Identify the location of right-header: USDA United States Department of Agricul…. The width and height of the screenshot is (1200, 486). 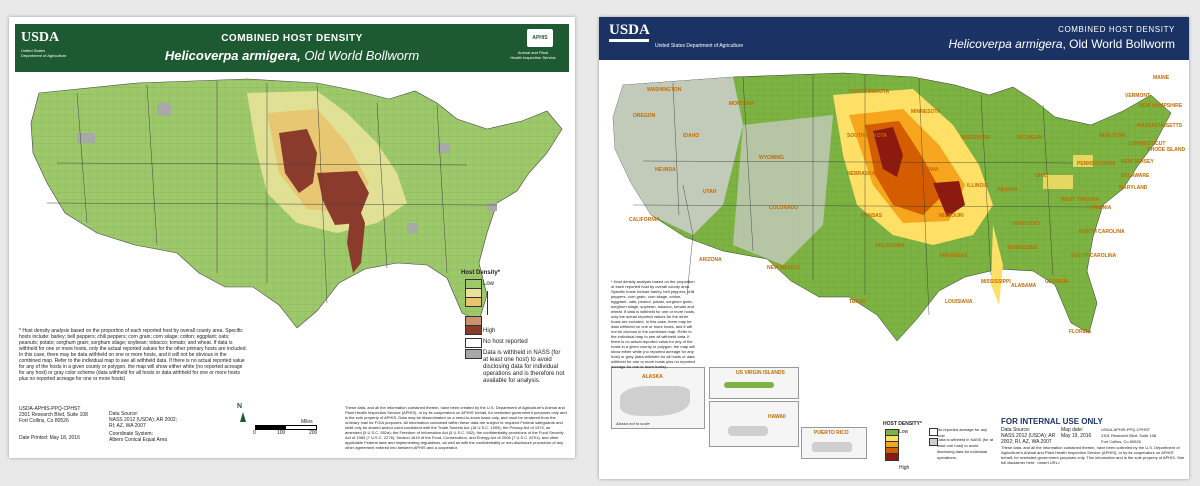
(894, 38).